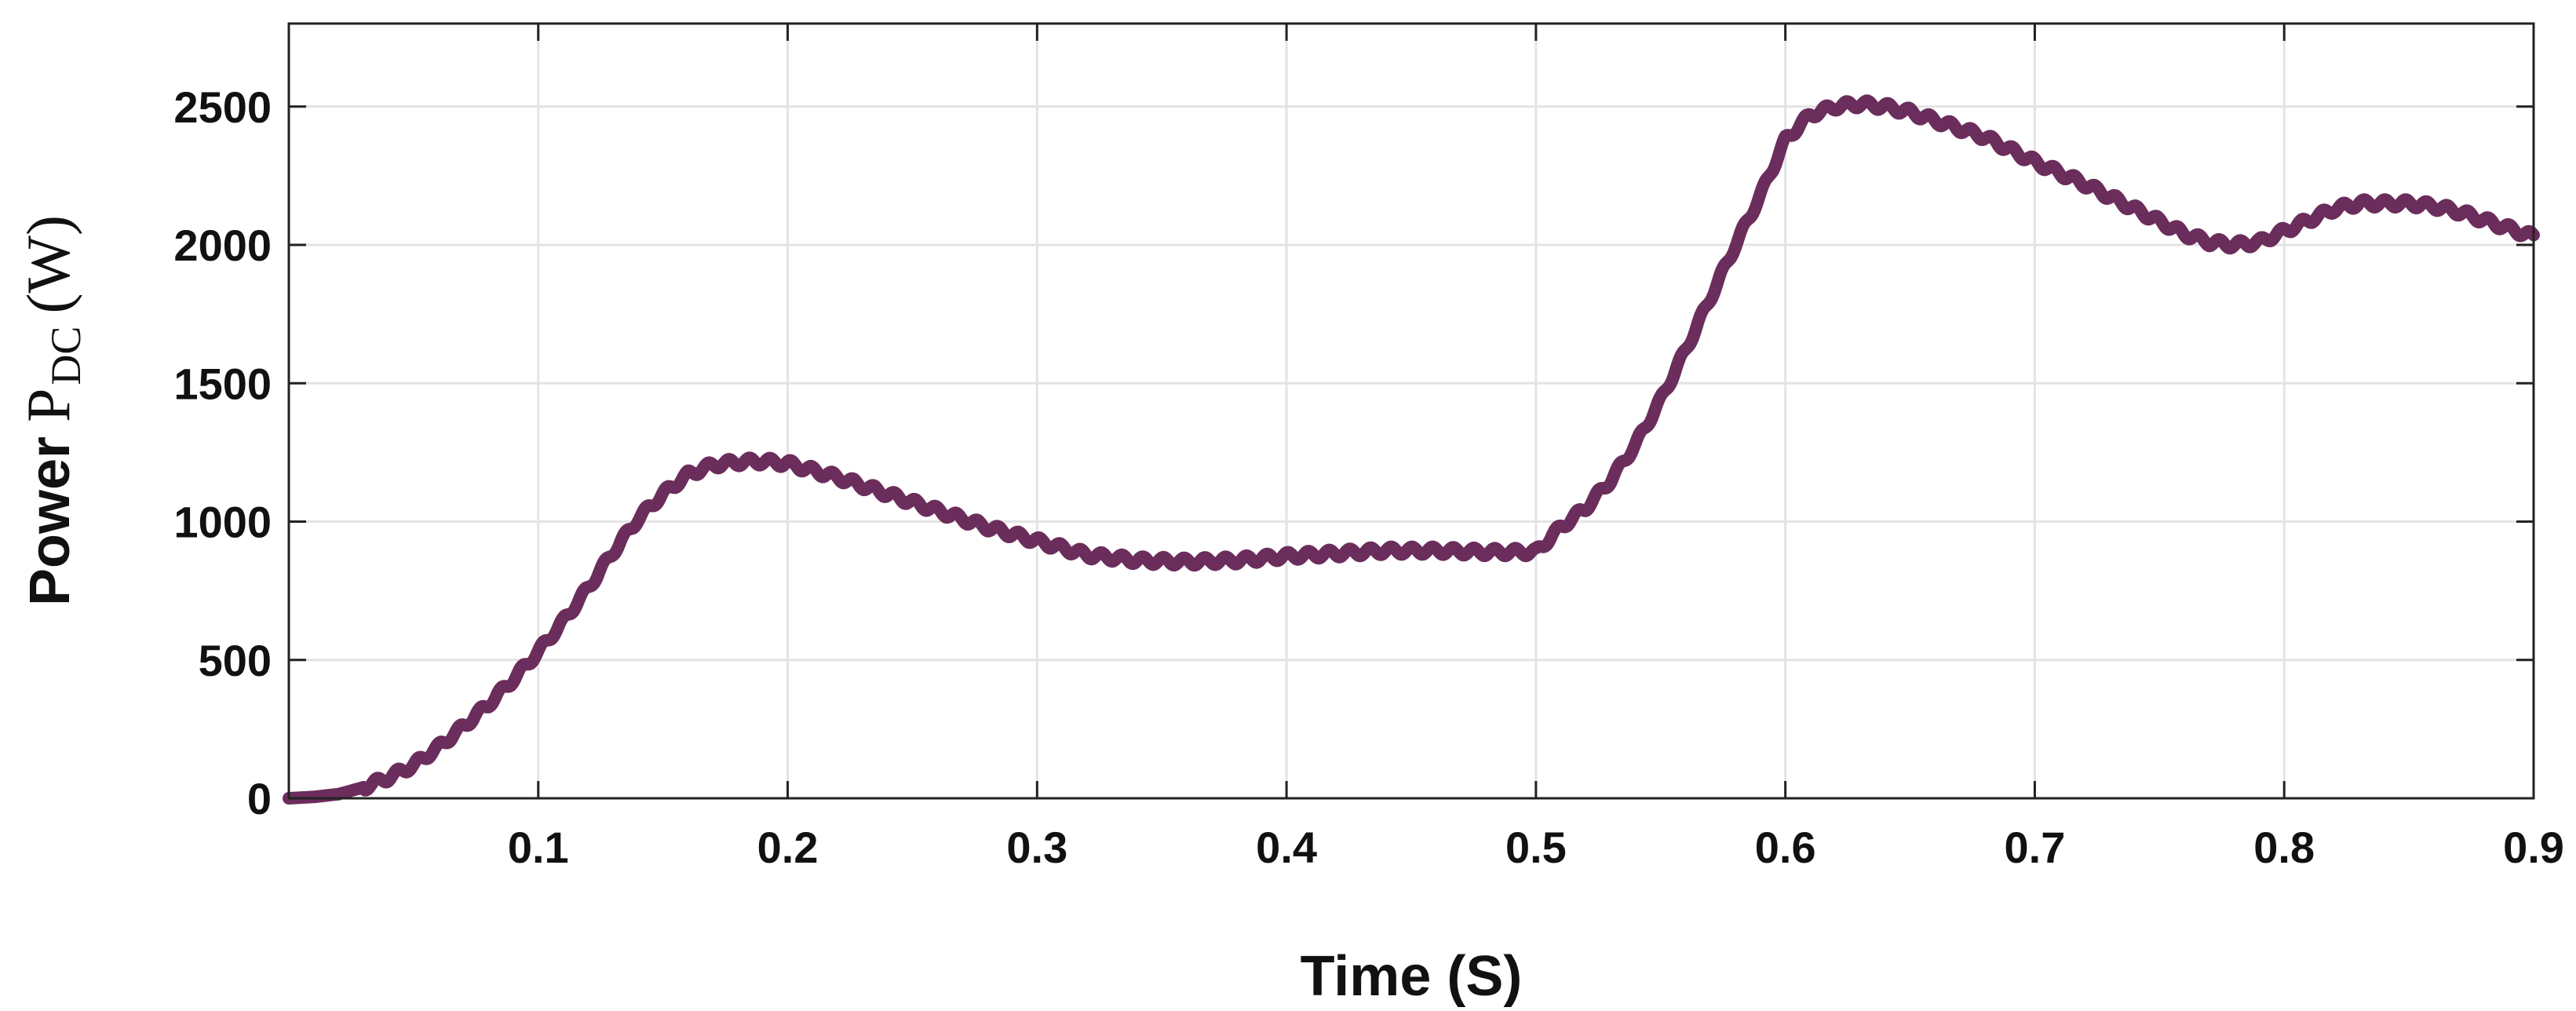 Image resolution: width=2576 pixels, height=1011 pixels. I want to click on y-tick-label: 2000, so click(222, 245).